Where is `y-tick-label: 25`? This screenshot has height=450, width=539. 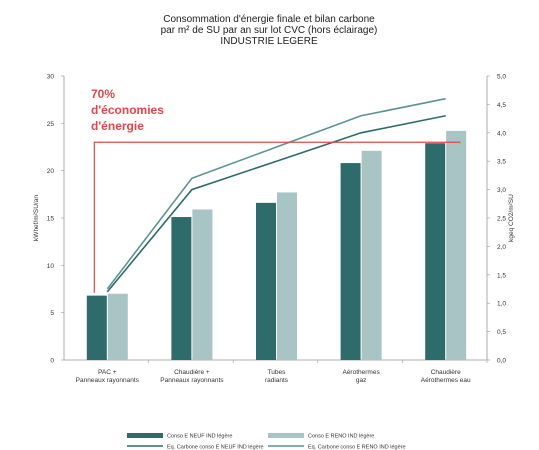
y-tick-label: 25 is located at coordinates (51, 124).